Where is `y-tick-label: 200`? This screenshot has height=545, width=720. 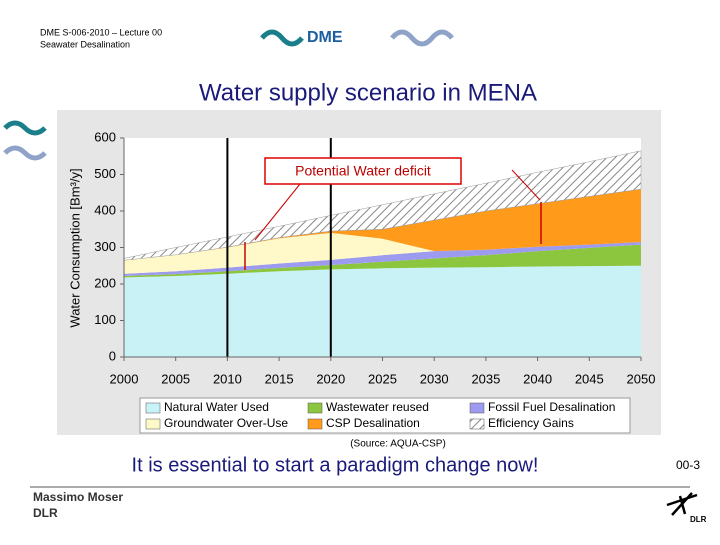 y-tick-label: 200 is located at coordinates (105, 282).